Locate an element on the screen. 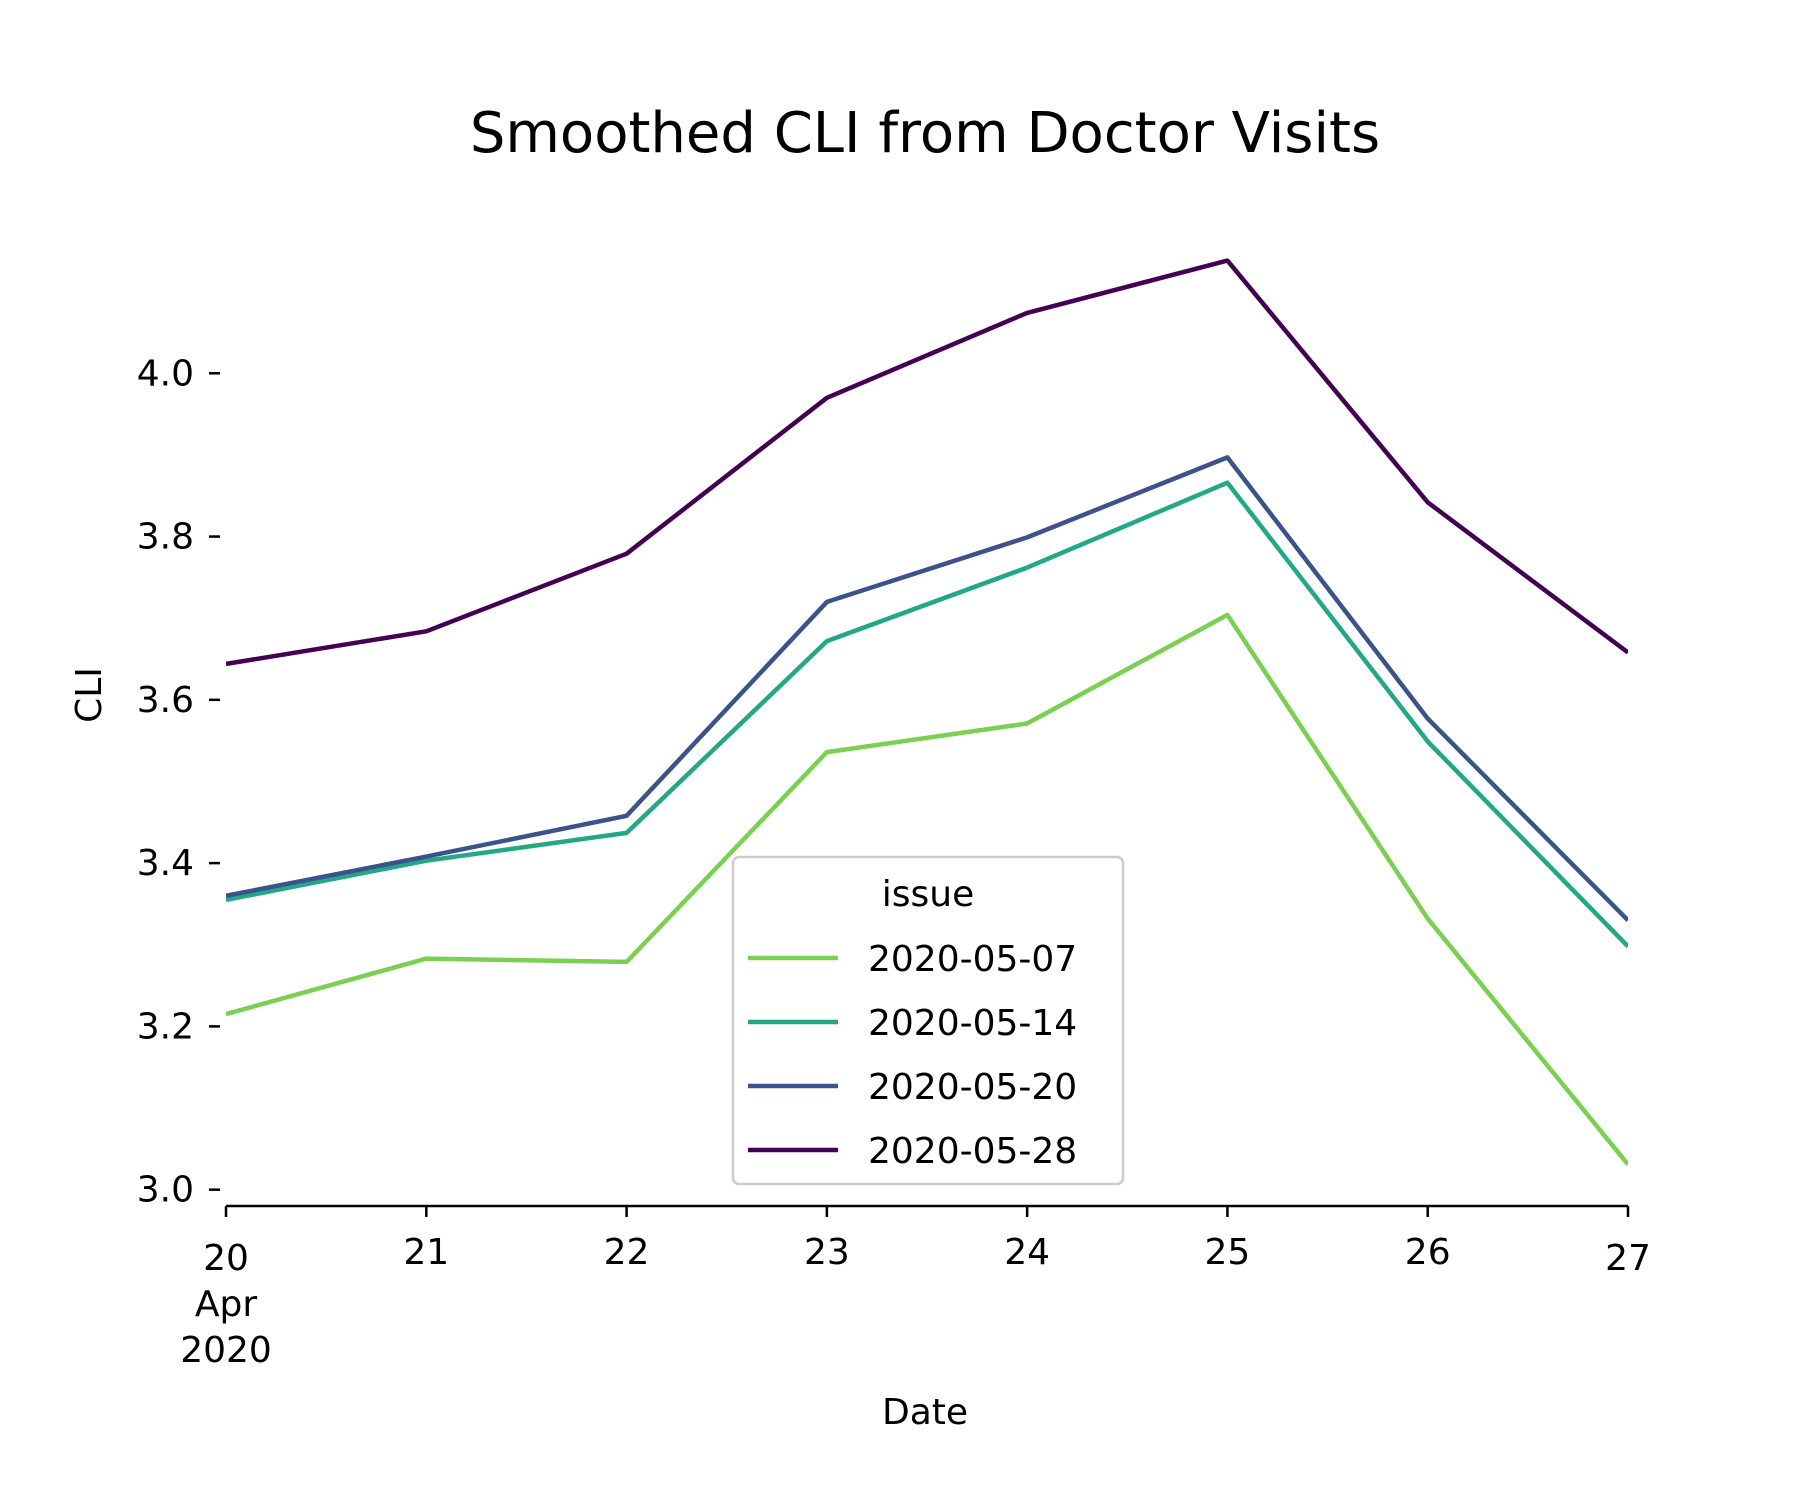 The height and width of the screenshot is (1500, 1800). y-tick-label-3.8: 3.8 is located at coordinates (165, 537).